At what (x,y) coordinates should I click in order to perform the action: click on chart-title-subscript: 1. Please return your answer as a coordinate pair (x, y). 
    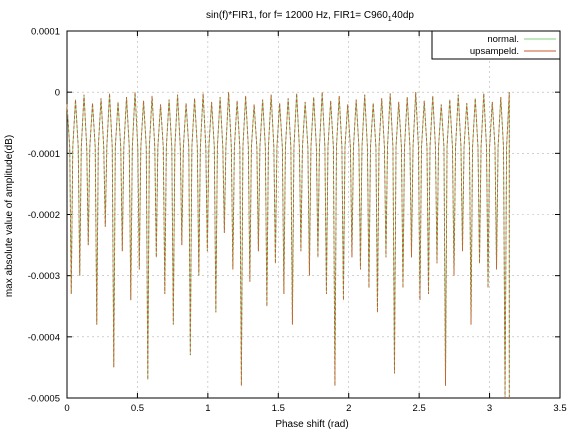
    Looking at the image, I should click on (390, 19).